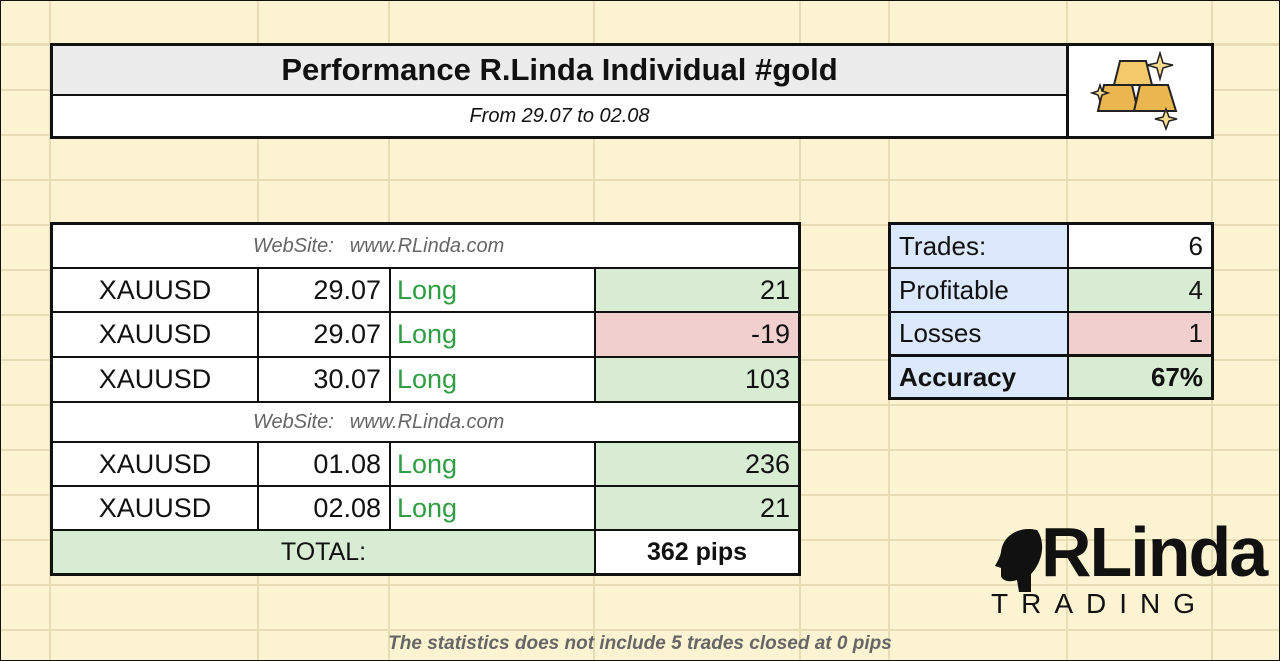  I want to click on page-title: Performance R.Linda Individual #gold, so click(561, 71).